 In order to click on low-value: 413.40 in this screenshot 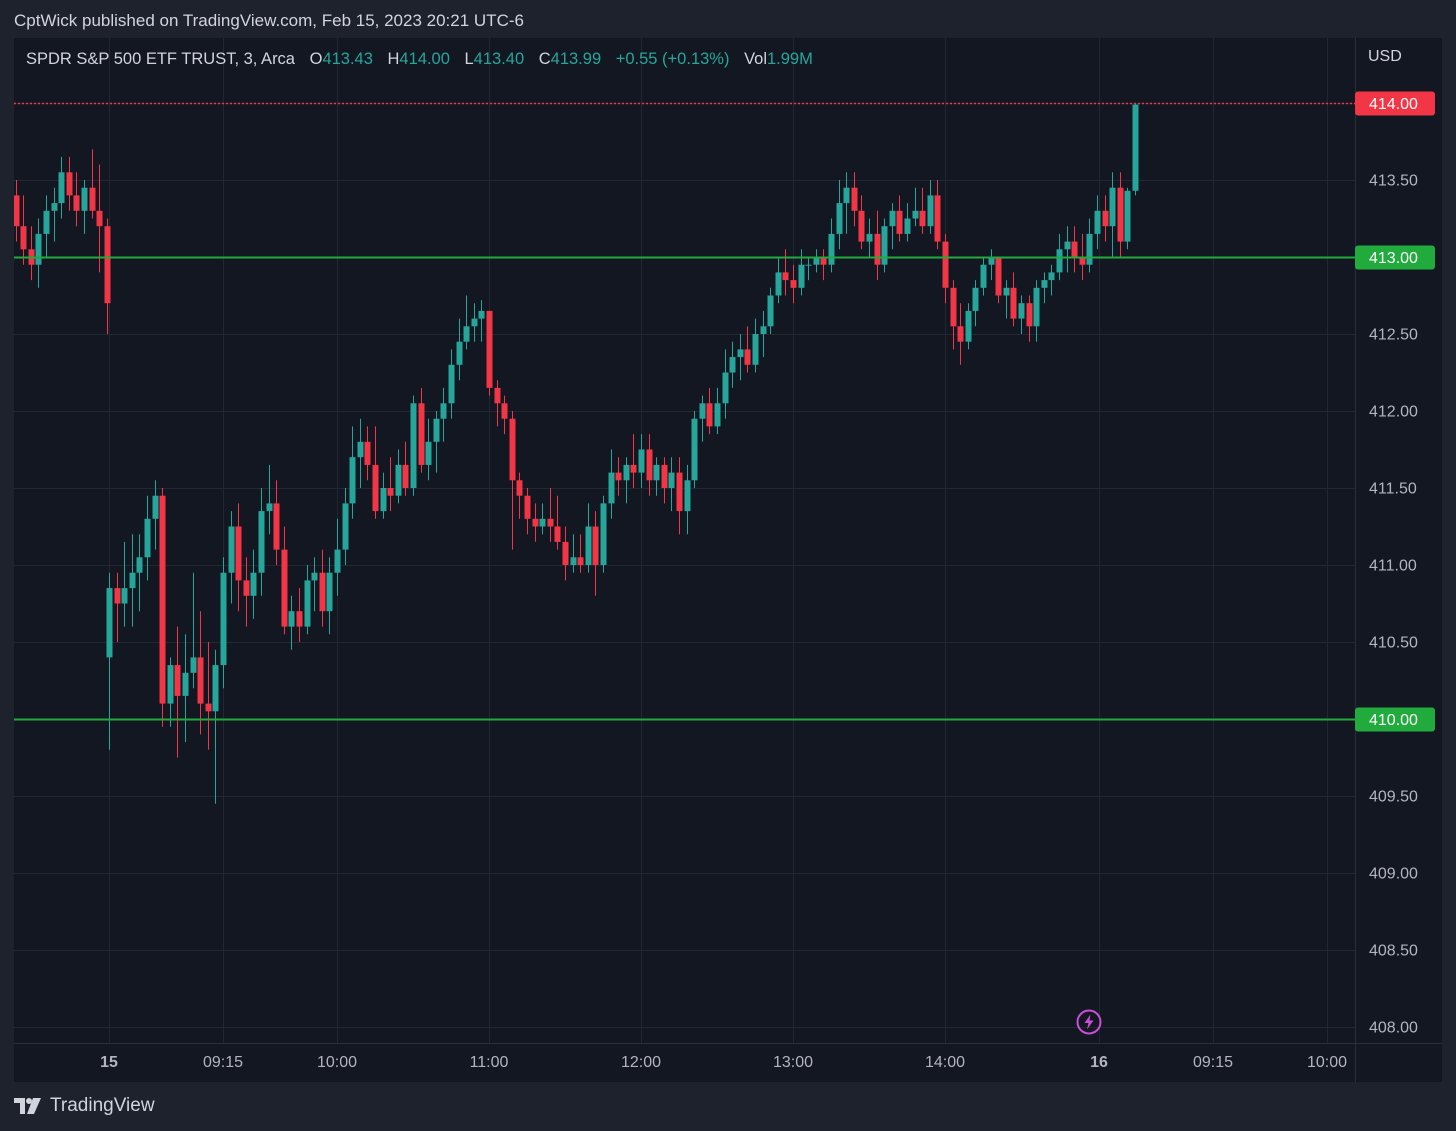, I will do `click(499, 59)`.